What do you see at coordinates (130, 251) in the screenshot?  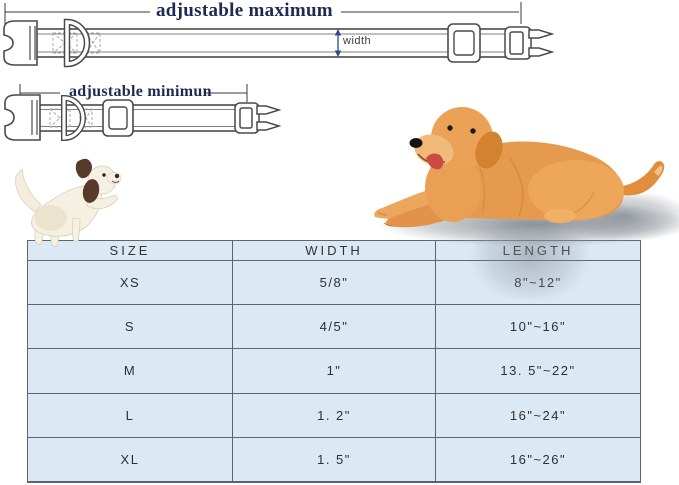 I see `column-header-size: SIZE` at bounding box center [130, 251].